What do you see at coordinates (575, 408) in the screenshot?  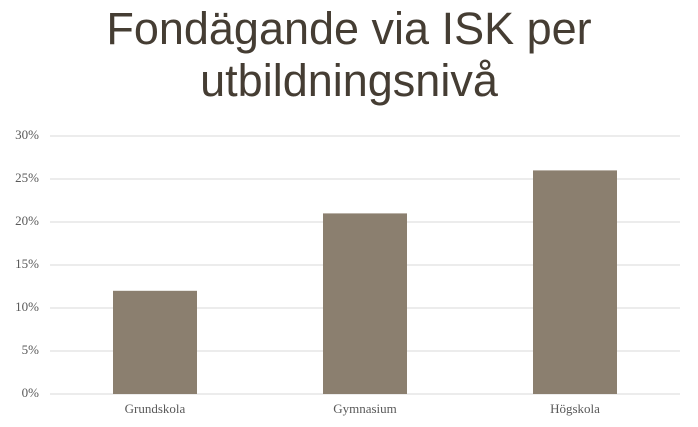 I see `x-tick-label: Högskola` at bounding box center [575, 408].